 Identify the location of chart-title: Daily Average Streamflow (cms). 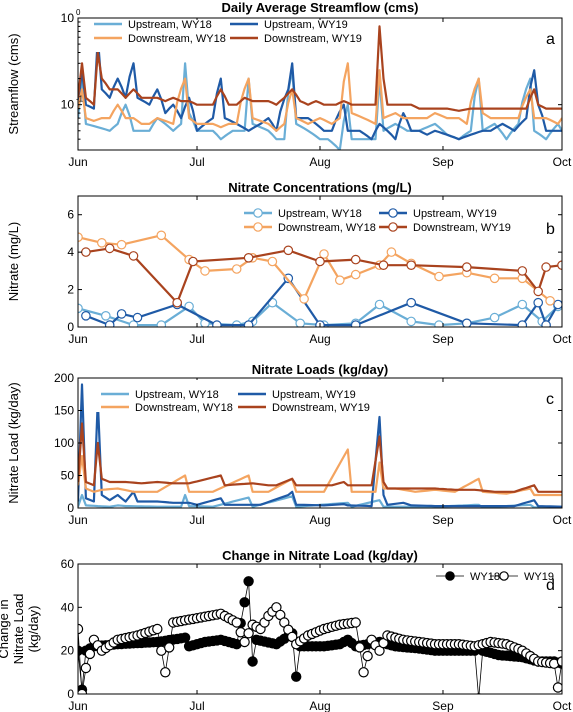
(320, 7).